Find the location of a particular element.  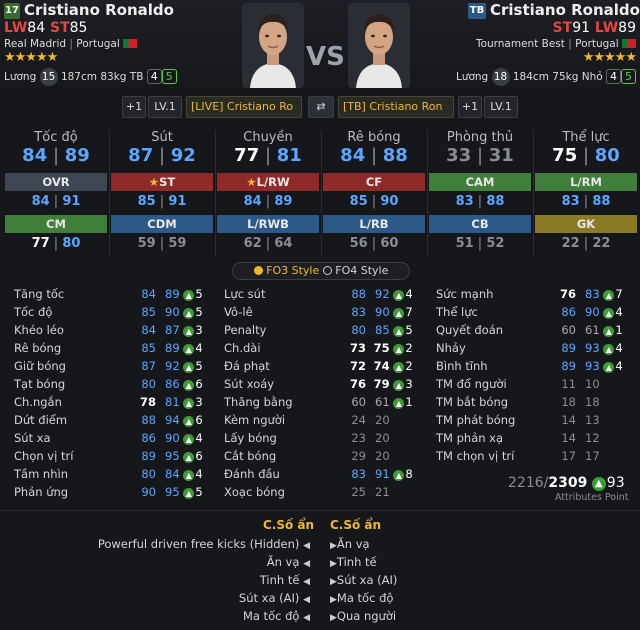

country-right: Portugal is located at coordinates (597, 44).